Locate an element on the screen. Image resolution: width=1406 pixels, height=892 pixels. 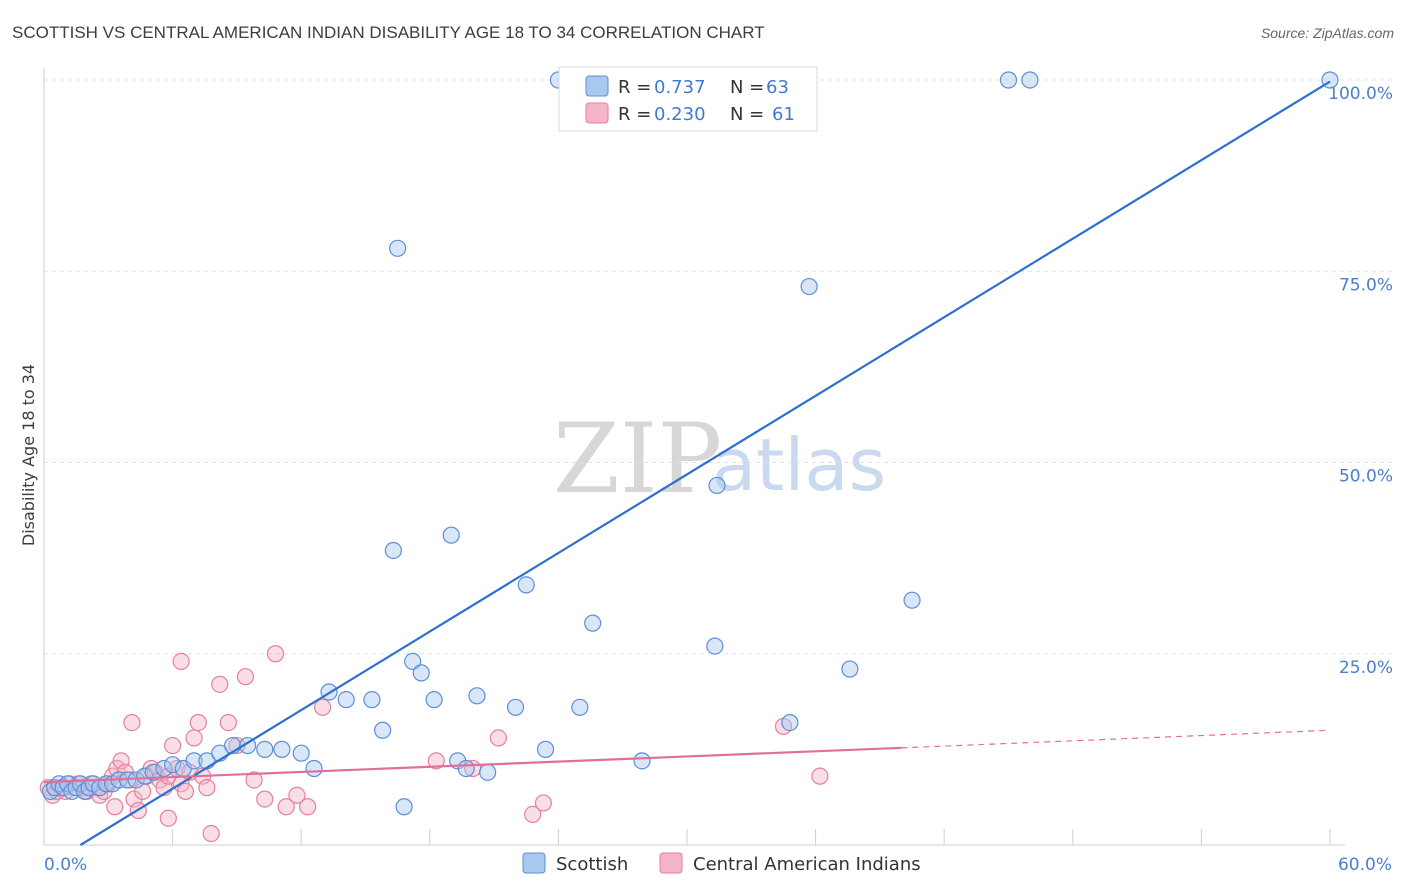
legend-swatch-cai is located at coordinates (597, 113).